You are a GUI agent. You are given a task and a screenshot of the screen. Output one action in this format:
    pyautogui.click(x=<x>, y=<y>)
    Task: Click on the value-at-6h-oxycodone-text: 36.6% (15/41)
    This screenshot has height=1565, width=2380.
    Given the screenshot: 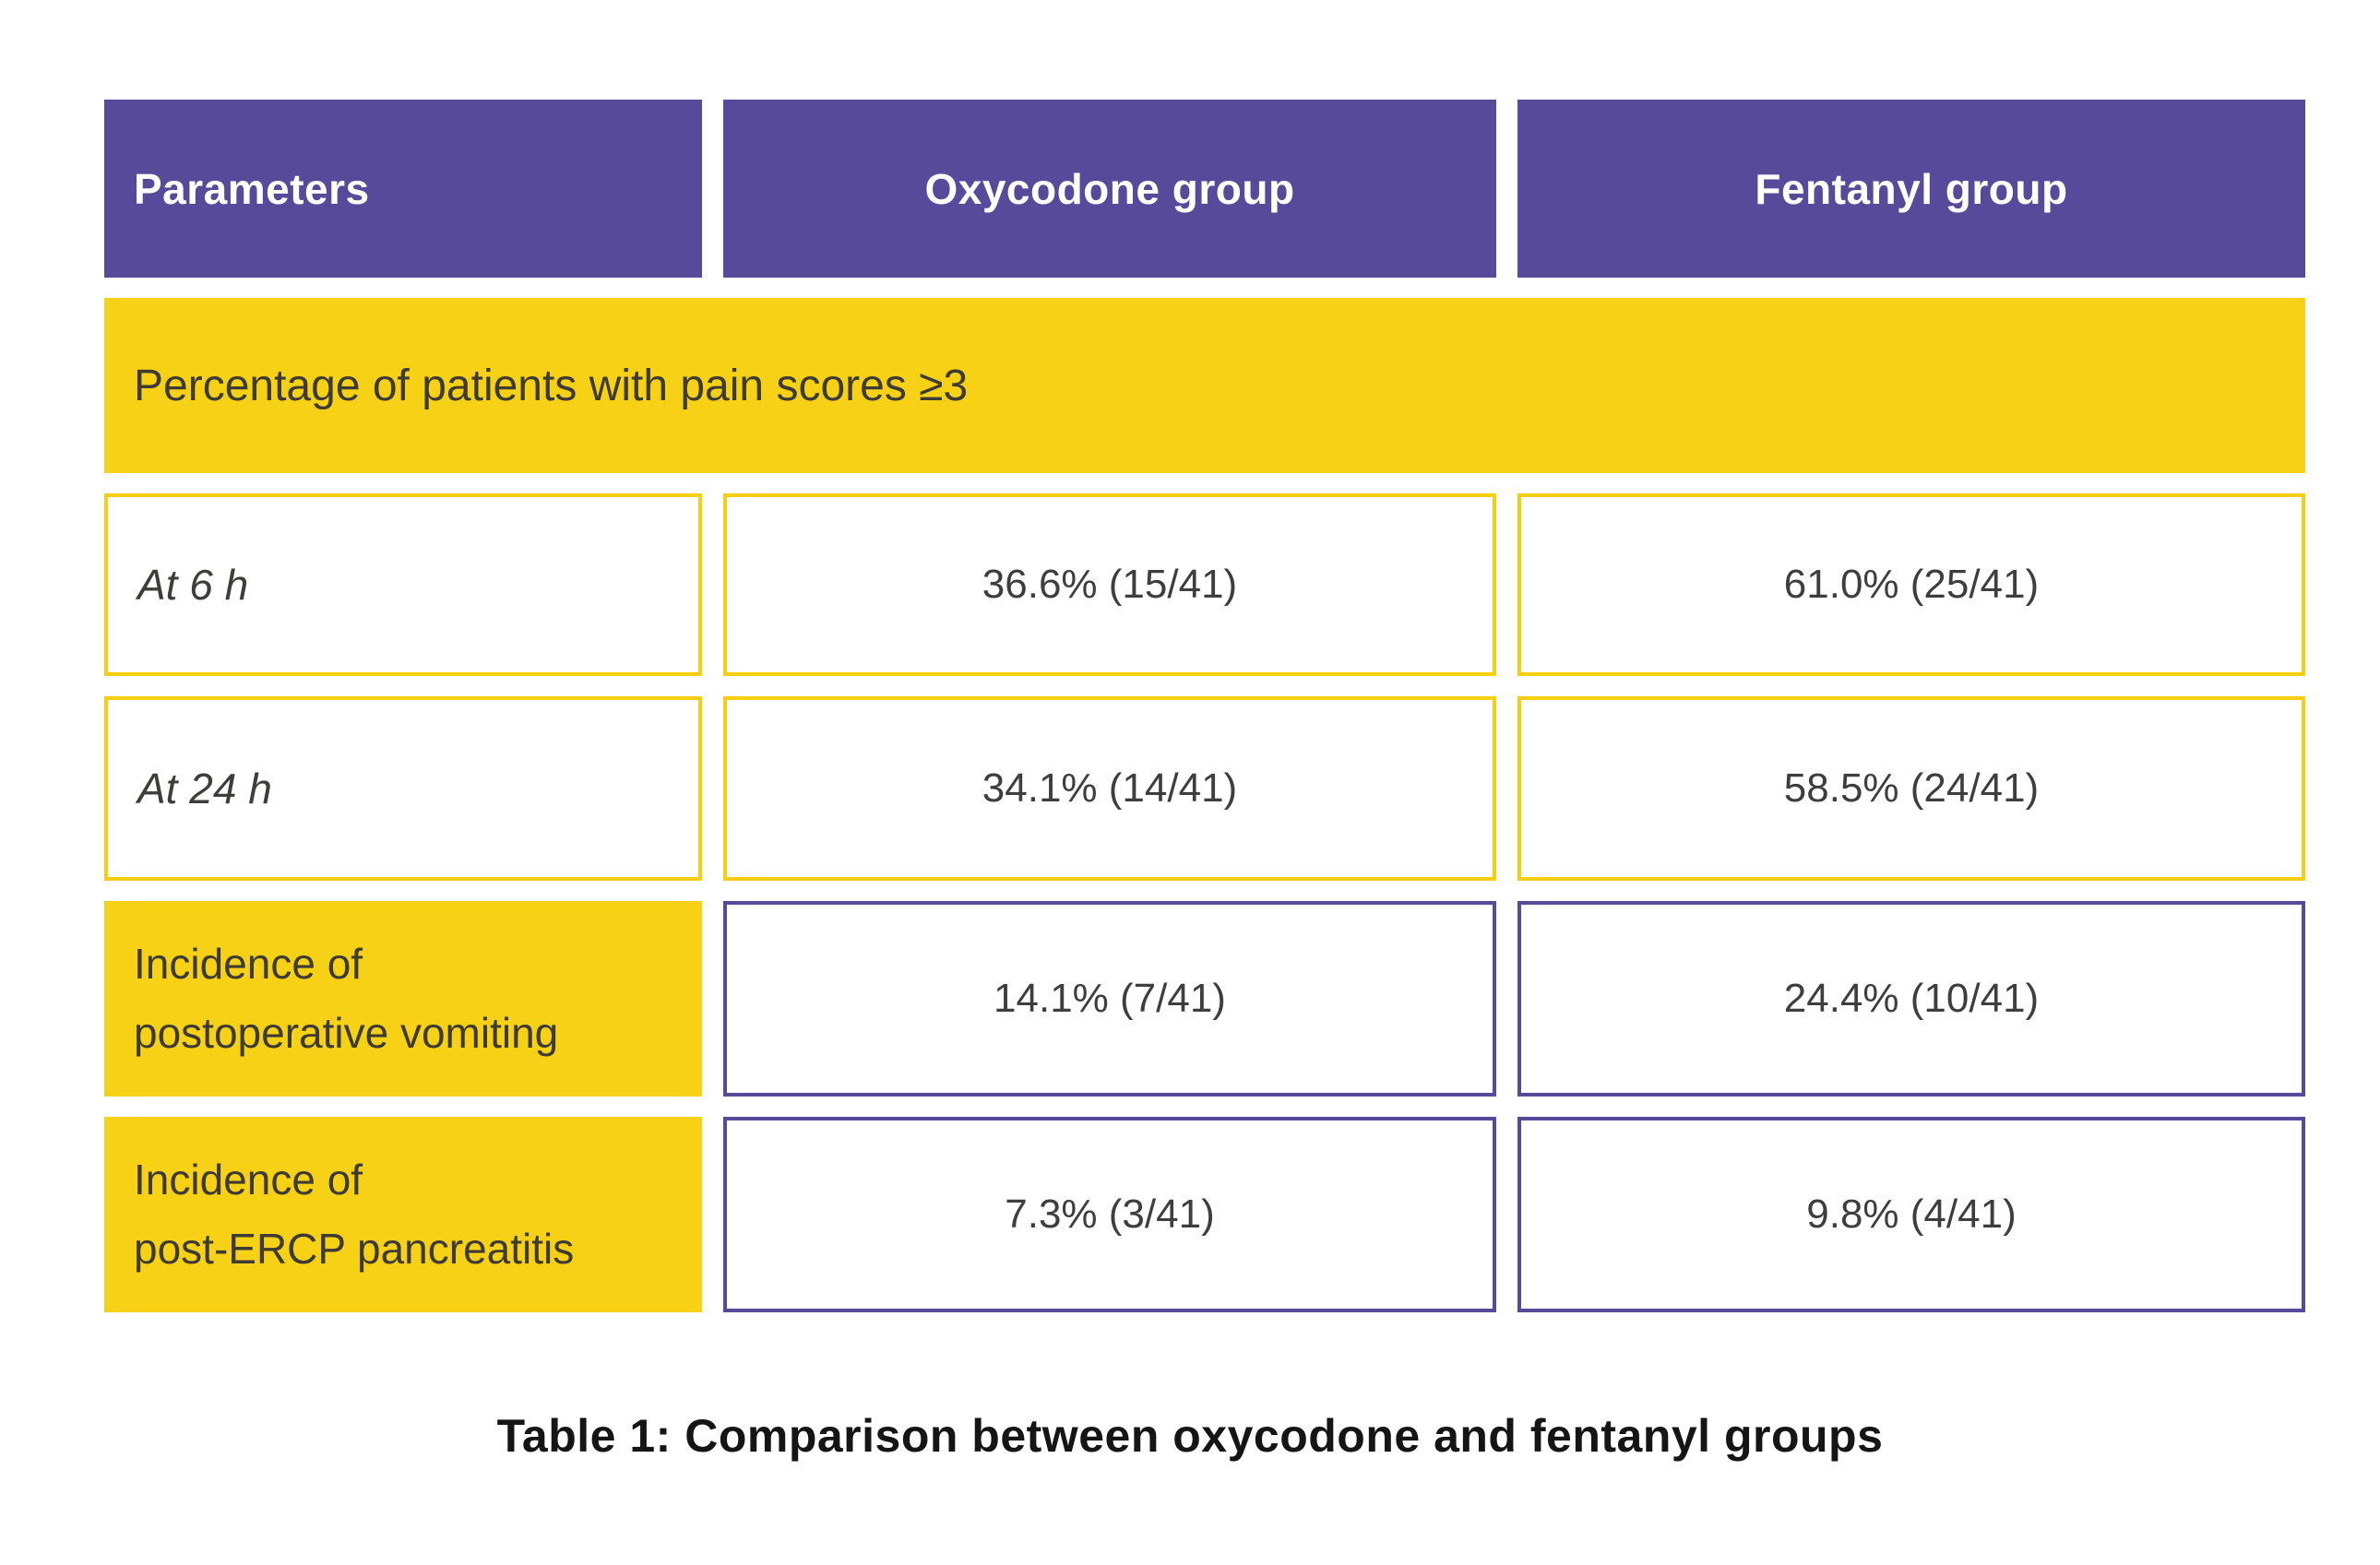 What is the action you would take?
    pyautogui.click(x=1110, y=584)
    